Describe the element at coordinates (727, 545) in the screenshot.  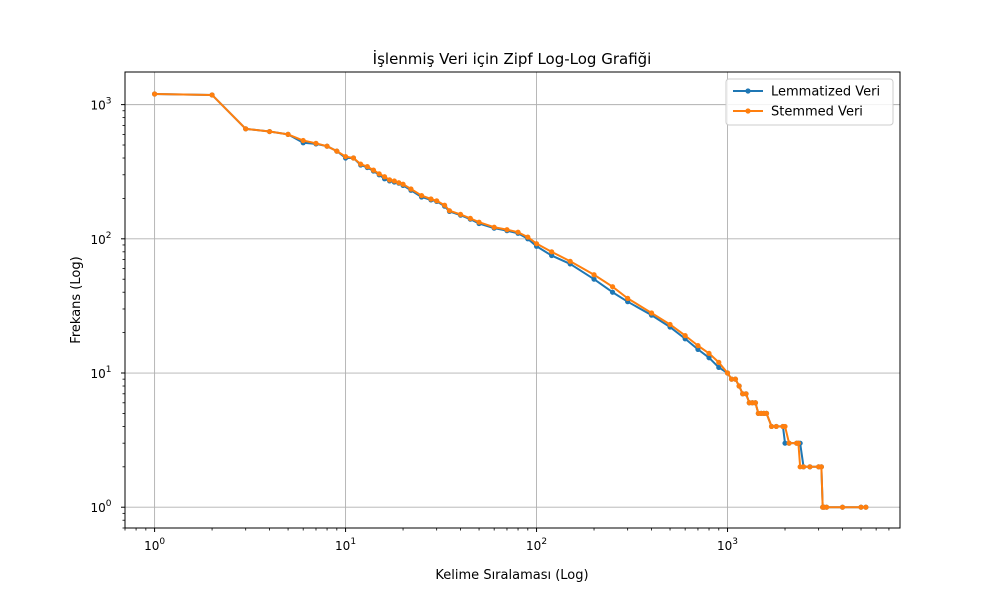
I see `x-tick-label: 10³` at that location.